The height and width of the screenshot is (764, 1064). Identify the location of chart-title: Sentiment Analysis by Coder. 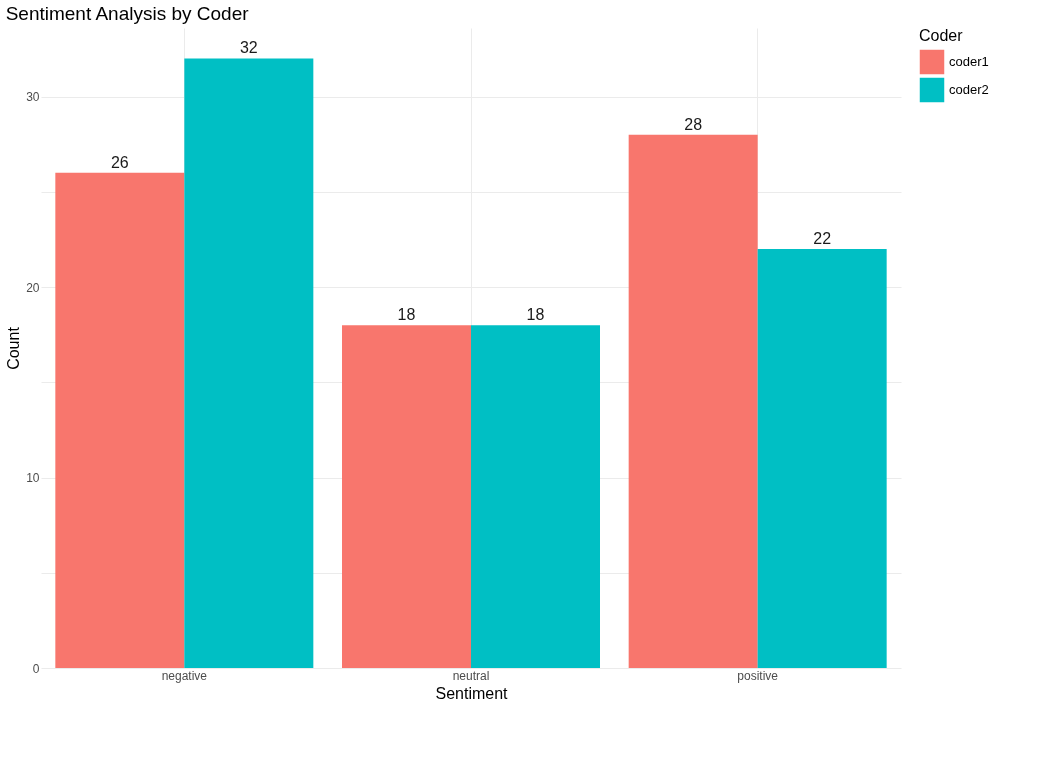
(127, 13).